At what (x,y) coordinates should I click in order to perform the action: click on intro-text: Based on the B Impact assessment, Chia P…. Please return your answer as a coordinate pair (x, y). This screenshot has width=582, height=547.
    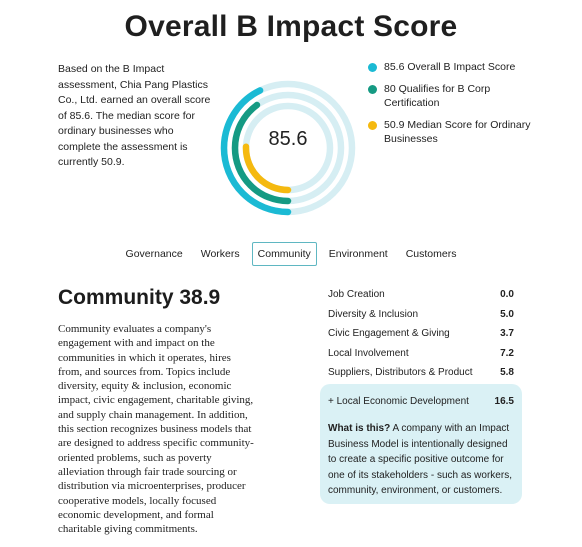
    Looking at the image, I should click on (134, 115).